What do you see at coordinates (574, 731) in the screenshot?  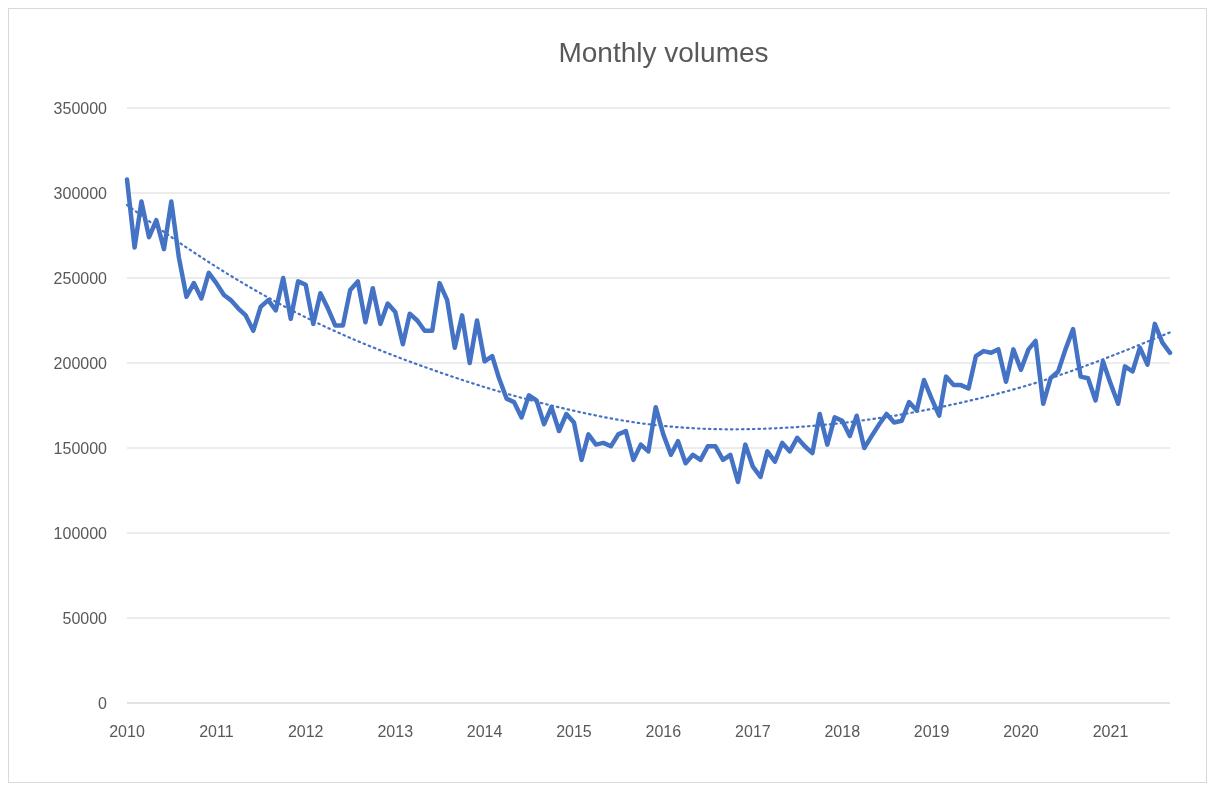 I see `x-tick-label: 2015` at bounding box center [574, 731].